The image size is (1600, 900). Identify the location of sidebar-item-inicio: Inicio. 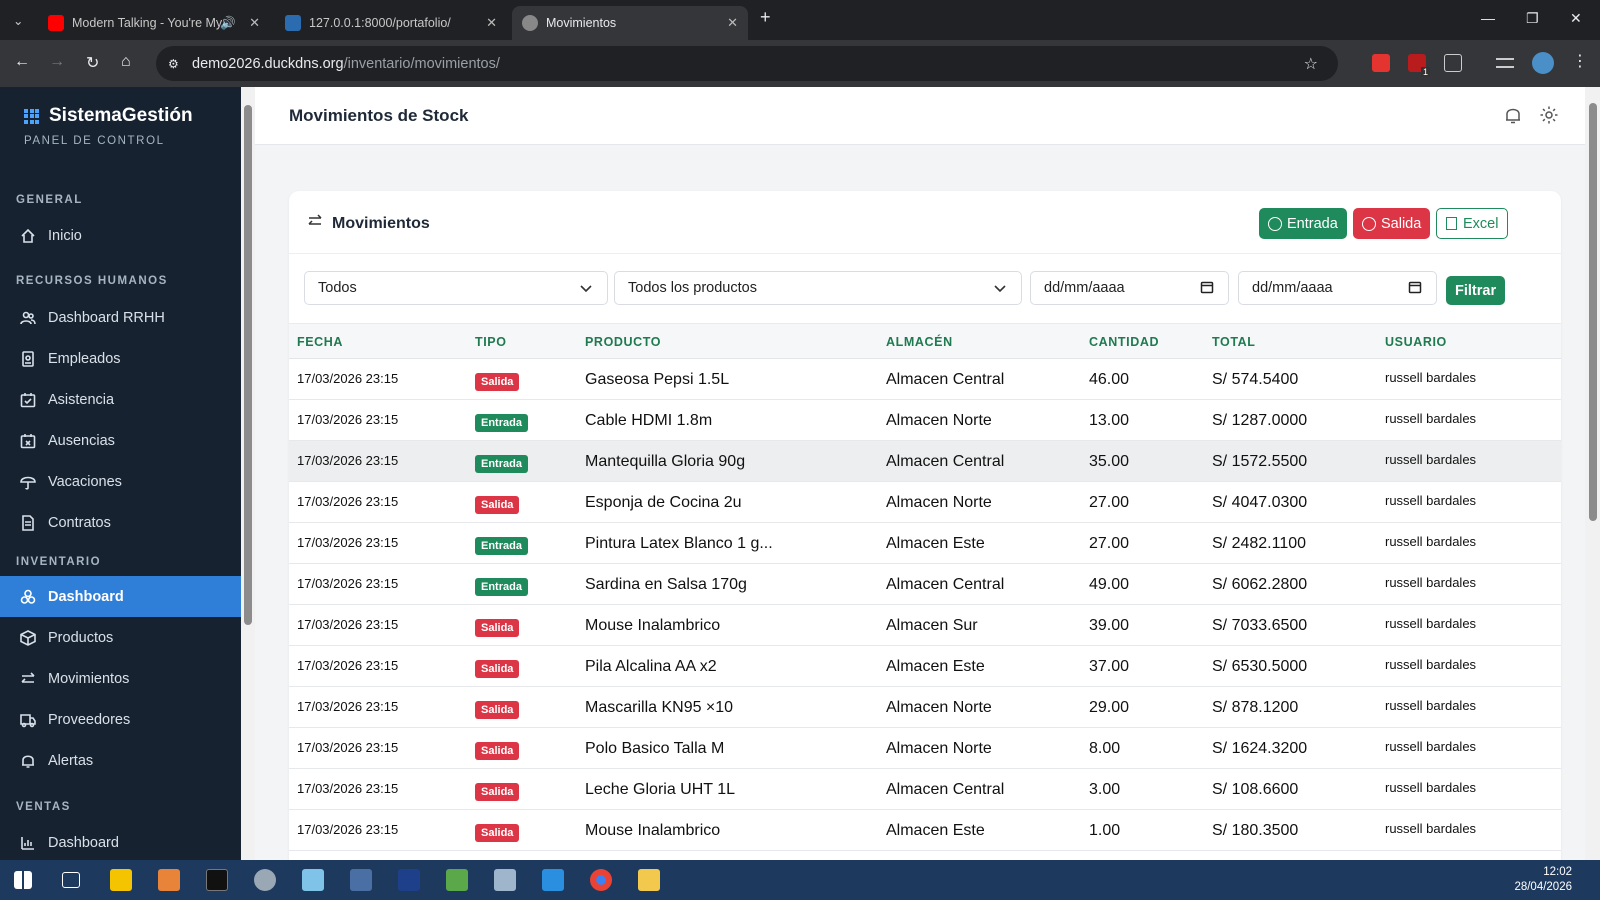
(122, 235).